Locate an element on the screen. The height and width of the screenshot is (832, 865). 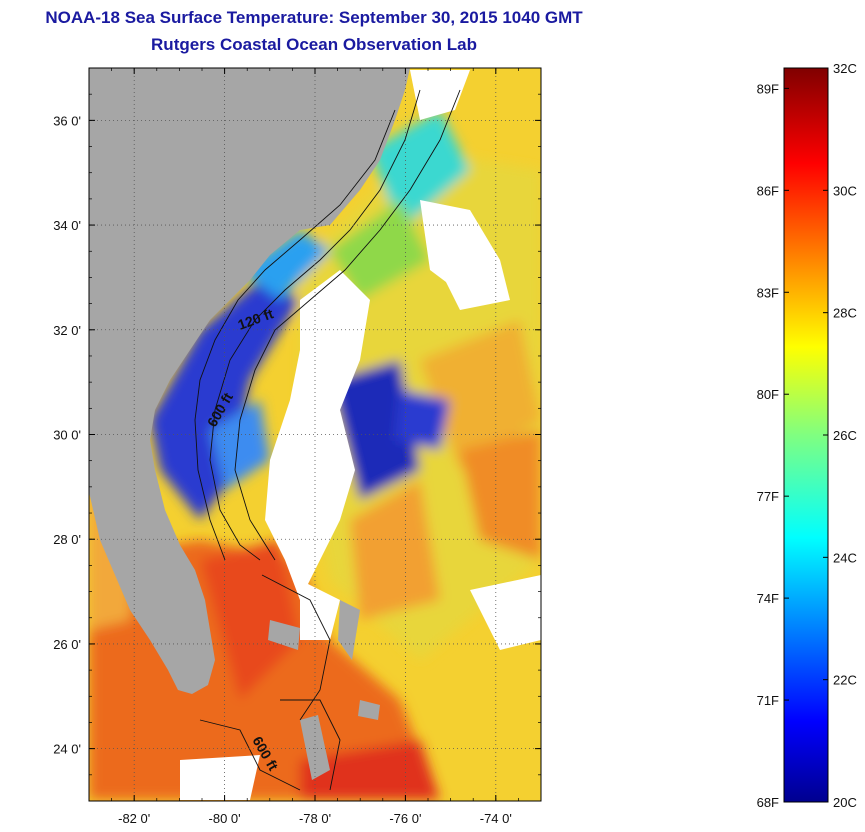
map-subtitle: Rutgers Coastal Ocean Observation Lab is located at coordinates (314, 44).